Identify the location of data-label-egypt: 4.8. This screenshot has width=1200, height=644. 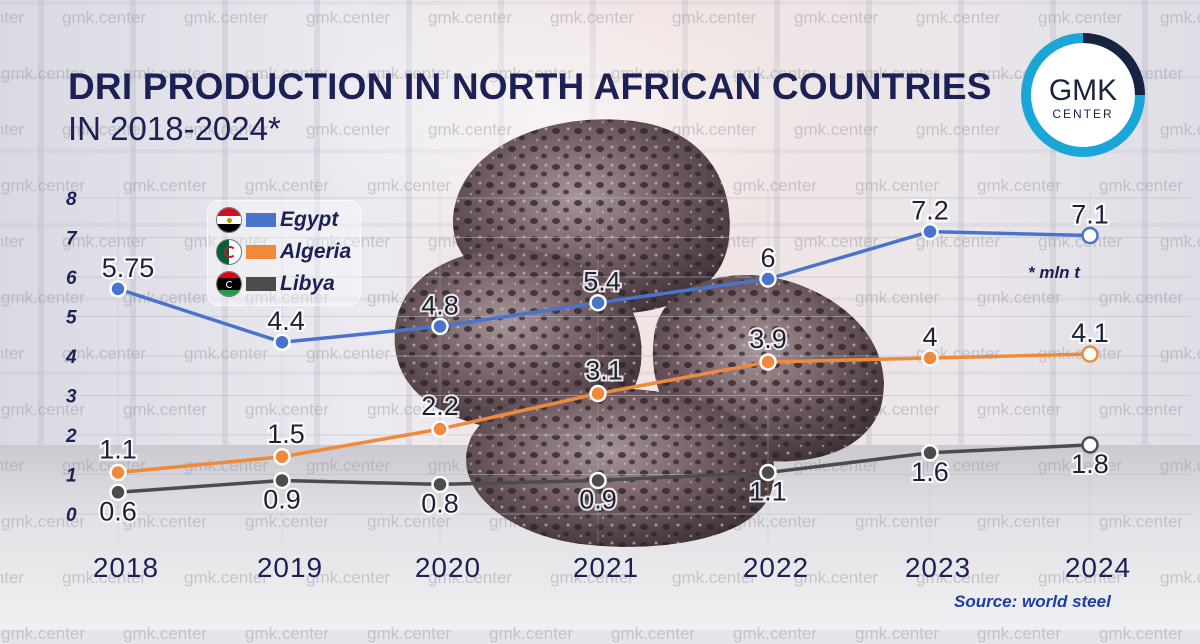
(440, 305).